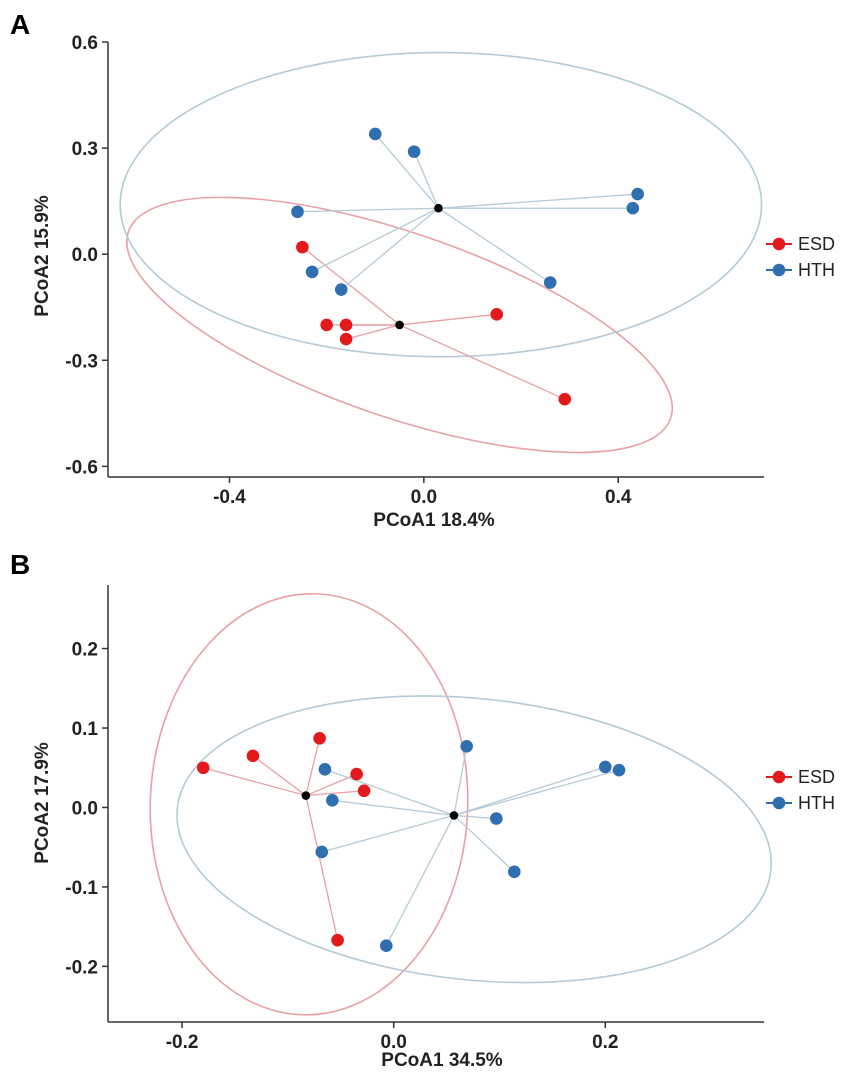 This screenshot has width=854, height=1075. Describe the element at coordinates (85, 149) in the screenshot. I see `y-tick-label: 0.3` at that location.